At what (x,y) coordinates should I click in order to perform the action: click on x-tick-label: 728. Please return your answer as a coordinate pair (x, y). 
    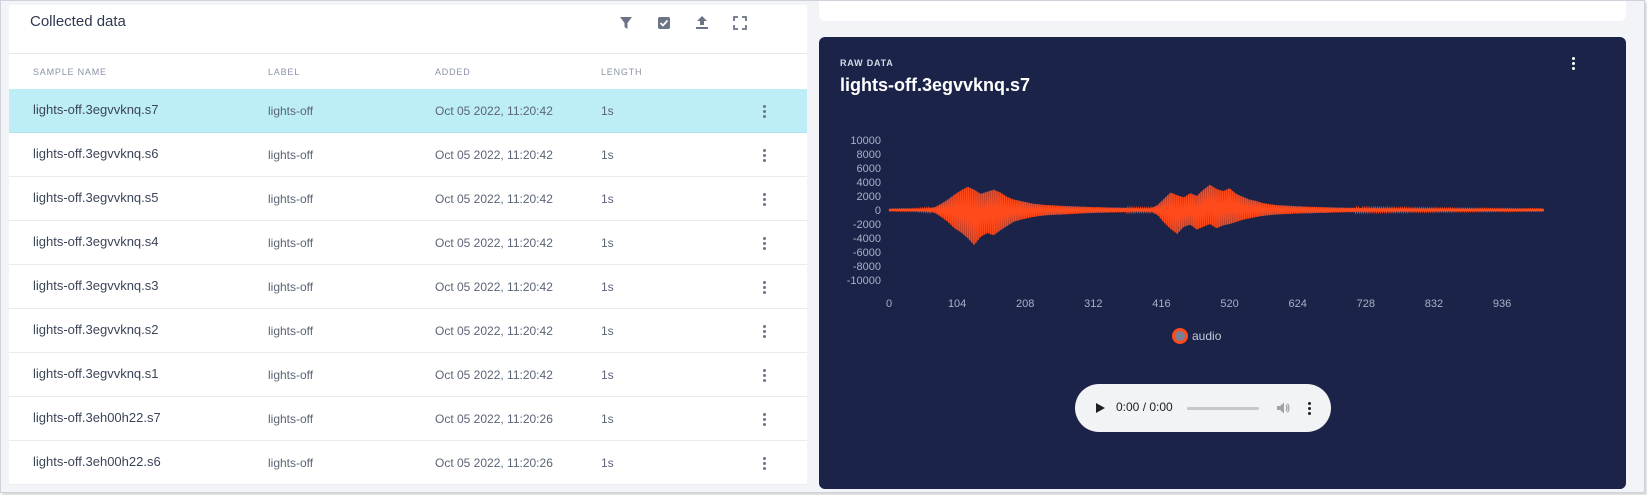
    Looking at the image, I should click on (1366, 304).